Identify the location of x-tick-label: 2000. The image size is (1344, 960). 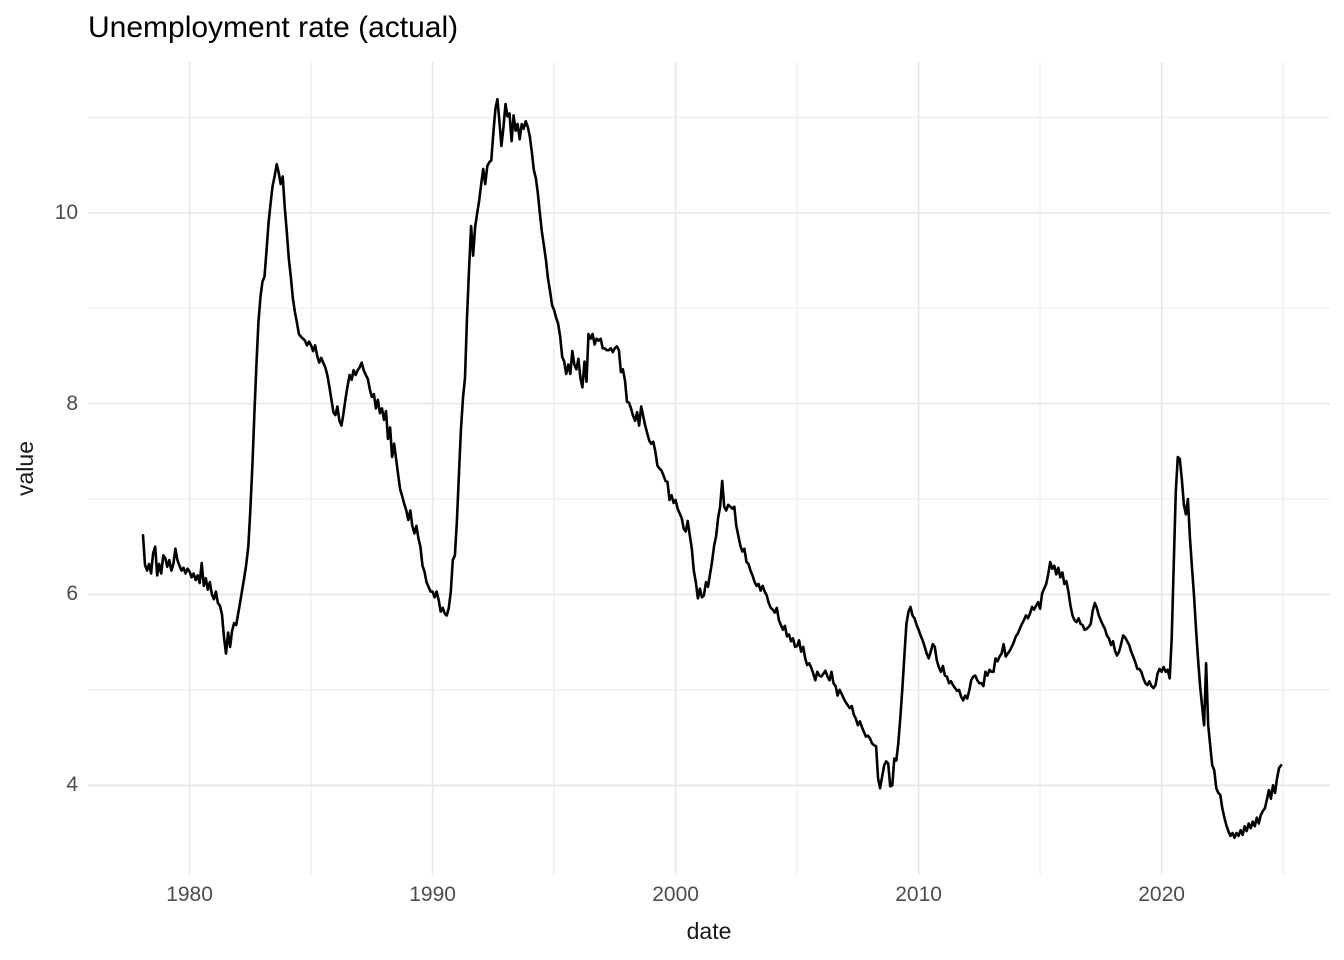
(675, 894).